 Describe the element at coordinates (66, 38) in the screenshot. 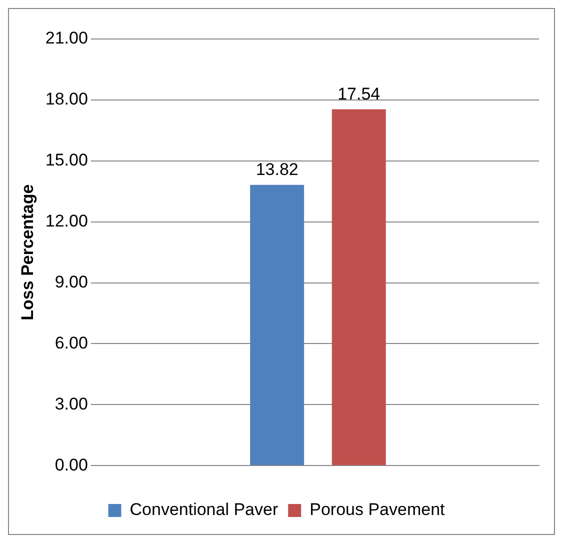

I see `y-tick-label: 21.00` at that location.